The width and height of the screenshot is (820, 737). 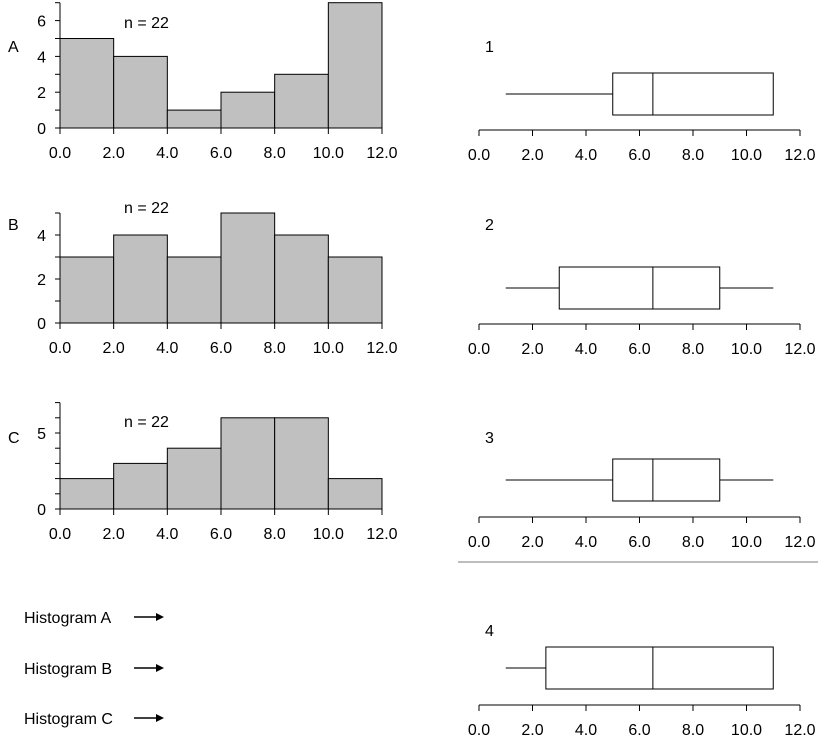 What do you see at coordinates (13, 225) in the screenshot?
I see `panel-letter: B` at bounding box center [13, 225].